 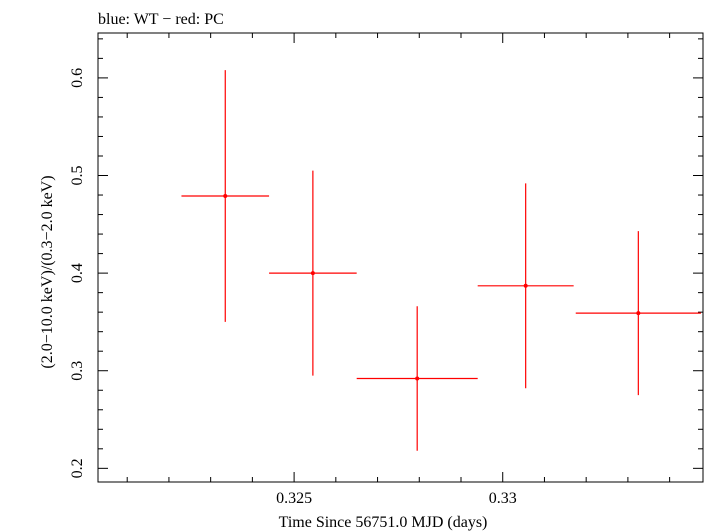 What do you see at coordinates (77, 176) in the screenshot?
I see `y-tick-label: 0.5` at bounding box center [77, 176].